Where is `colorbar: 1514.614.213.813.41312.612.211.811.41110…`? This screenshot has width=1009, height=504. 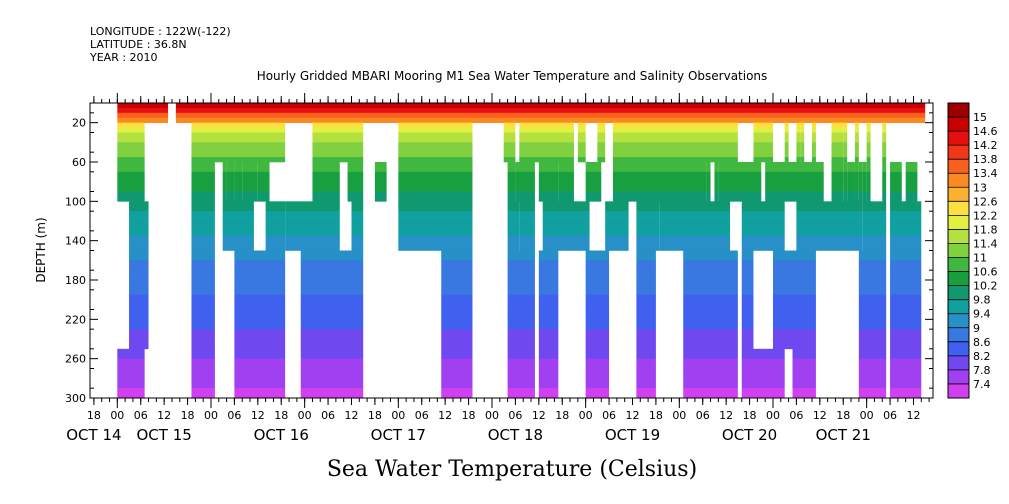
colorbar: 1514.614.213.813.41312.612.211.811.41110… is located at coordinates (972, 250).